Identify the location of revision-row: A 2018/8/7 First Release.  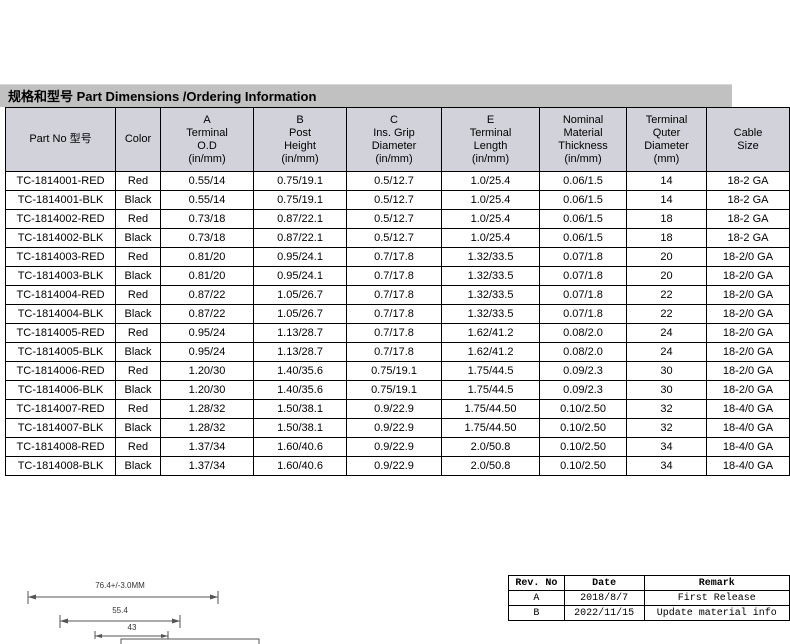
(649, 598).